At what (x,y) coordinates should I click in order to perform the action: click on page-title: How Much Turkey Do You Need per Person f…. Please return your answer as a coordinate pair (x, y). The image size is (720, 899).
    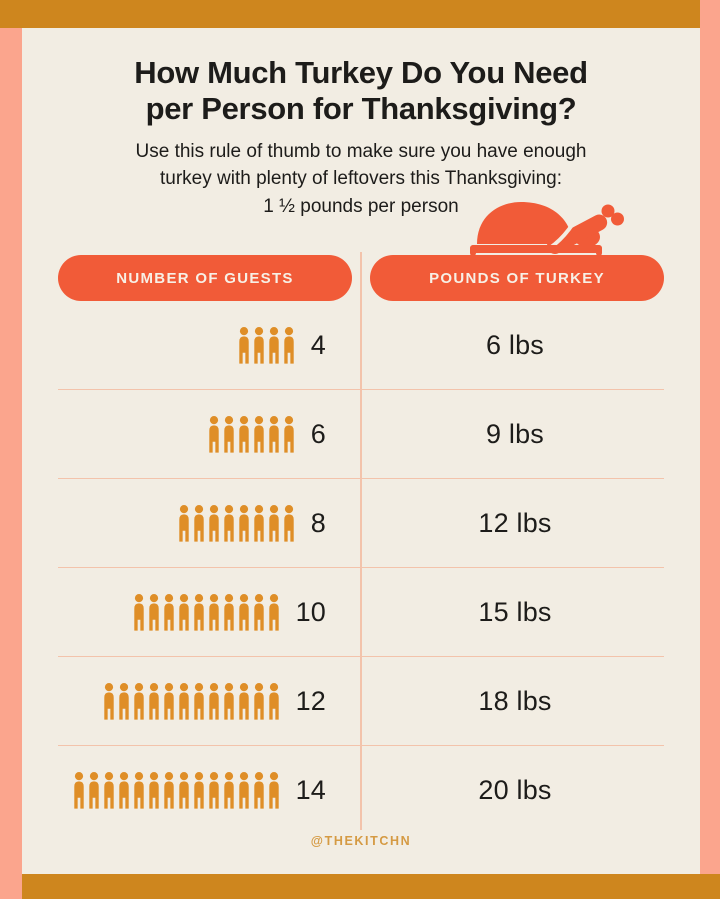
    Looking at the image, I should click on (361, 91).